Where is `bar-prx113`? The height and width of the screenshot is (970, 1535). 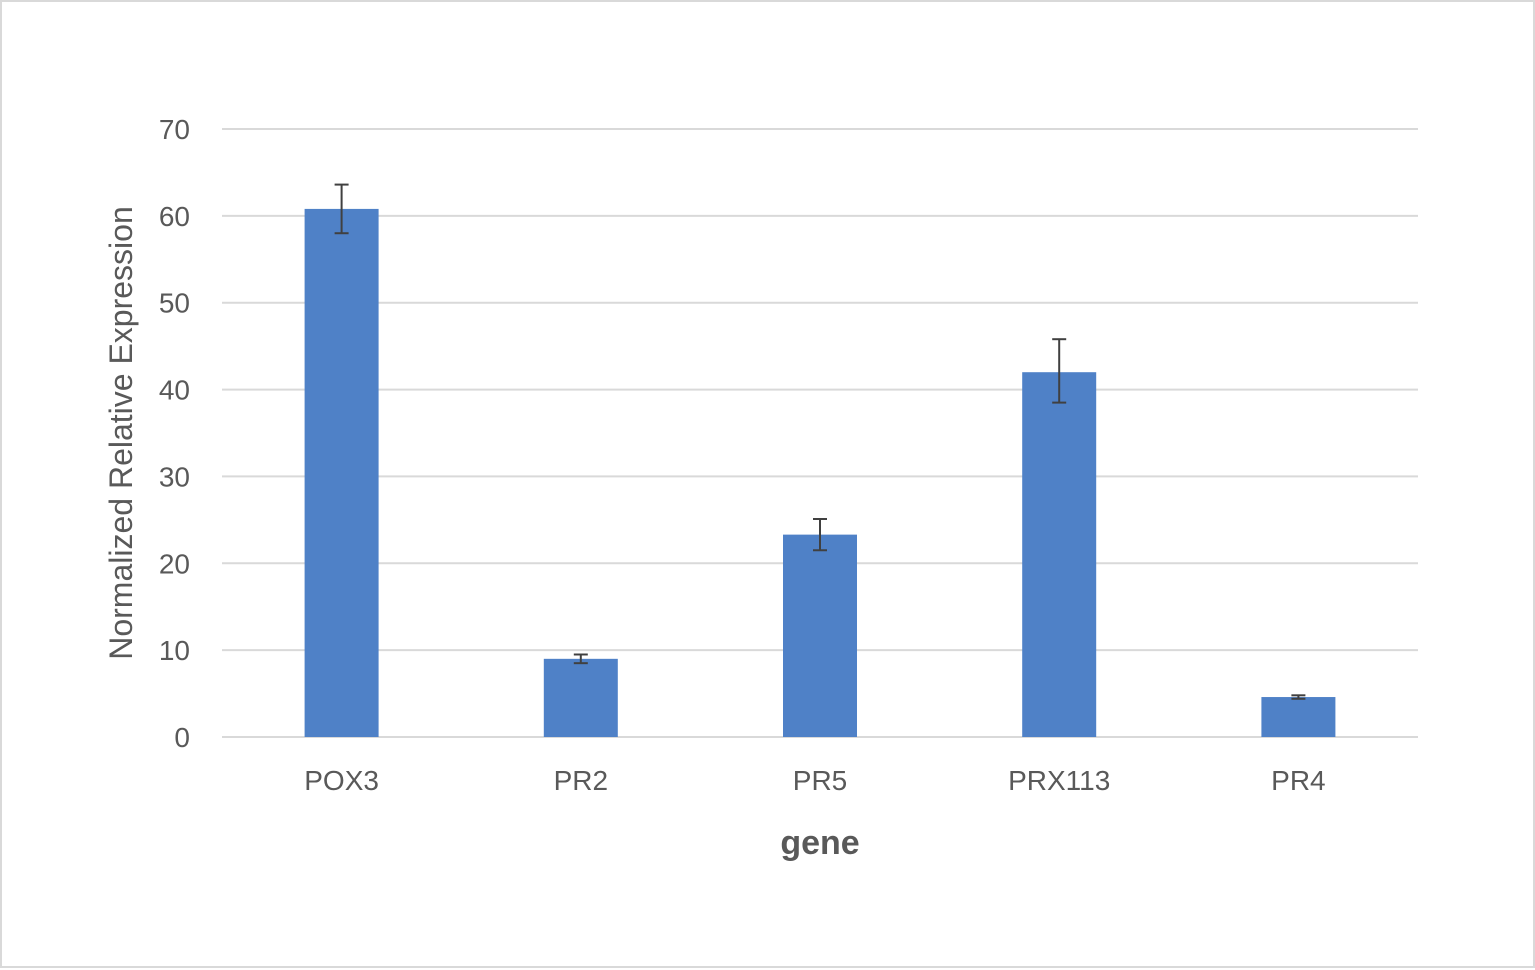 bar-prx113 is located at coordinates (1059, 554).